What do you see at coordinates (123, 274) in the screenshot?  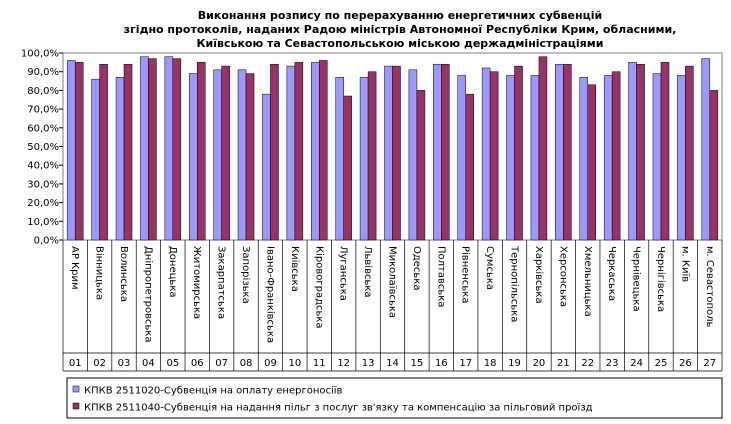 I see `x-tick-label: Волинська` at bounding box center [123, 274].